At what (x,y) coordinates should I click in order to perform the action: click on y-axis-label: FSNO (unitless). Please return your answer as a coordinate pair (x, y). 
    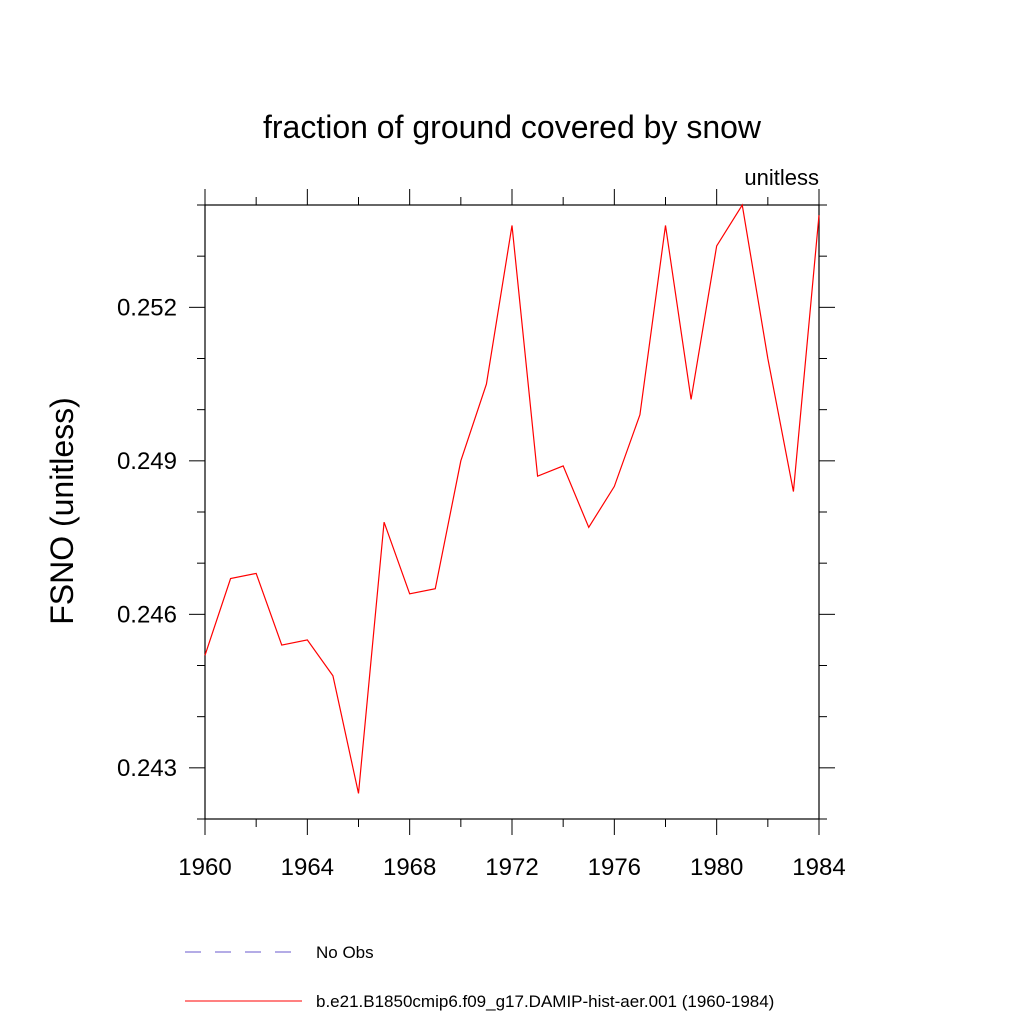
    Looking at the image, I should click on (62, 511).